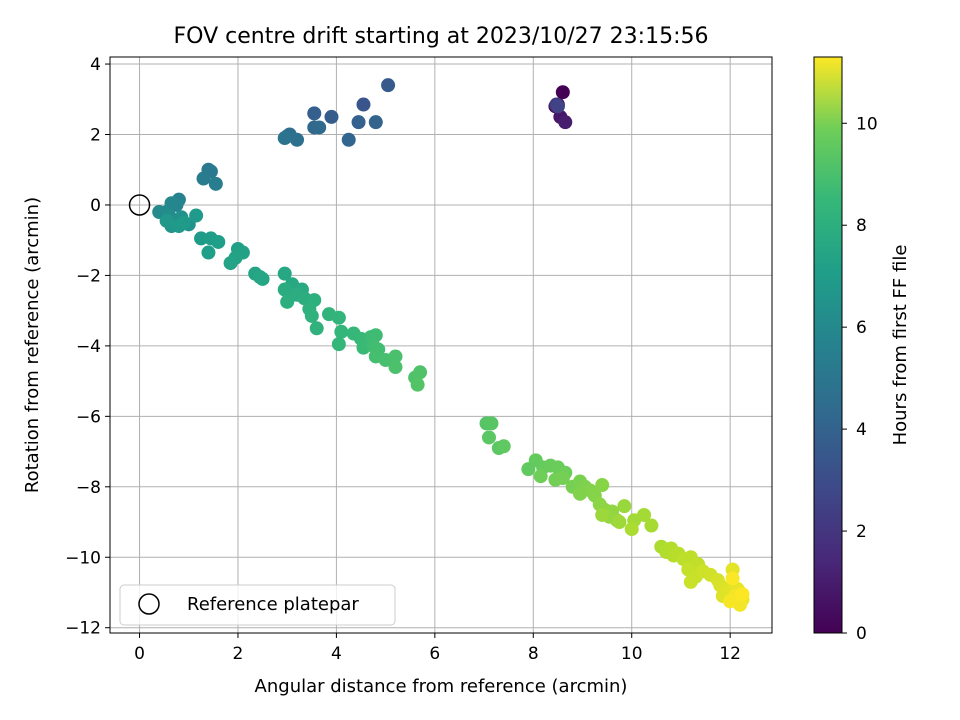  I want to click on y-tick-label: 0, so click(95, 206).